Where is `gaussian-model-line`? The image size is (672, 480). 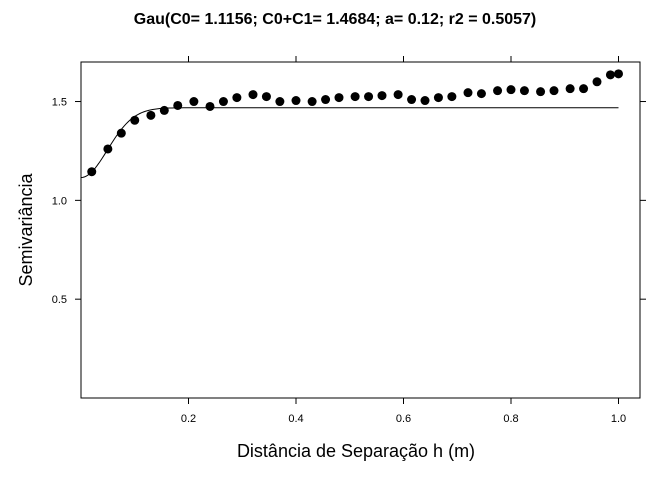
gaussian-model-line is located at coordinates (349, 142).